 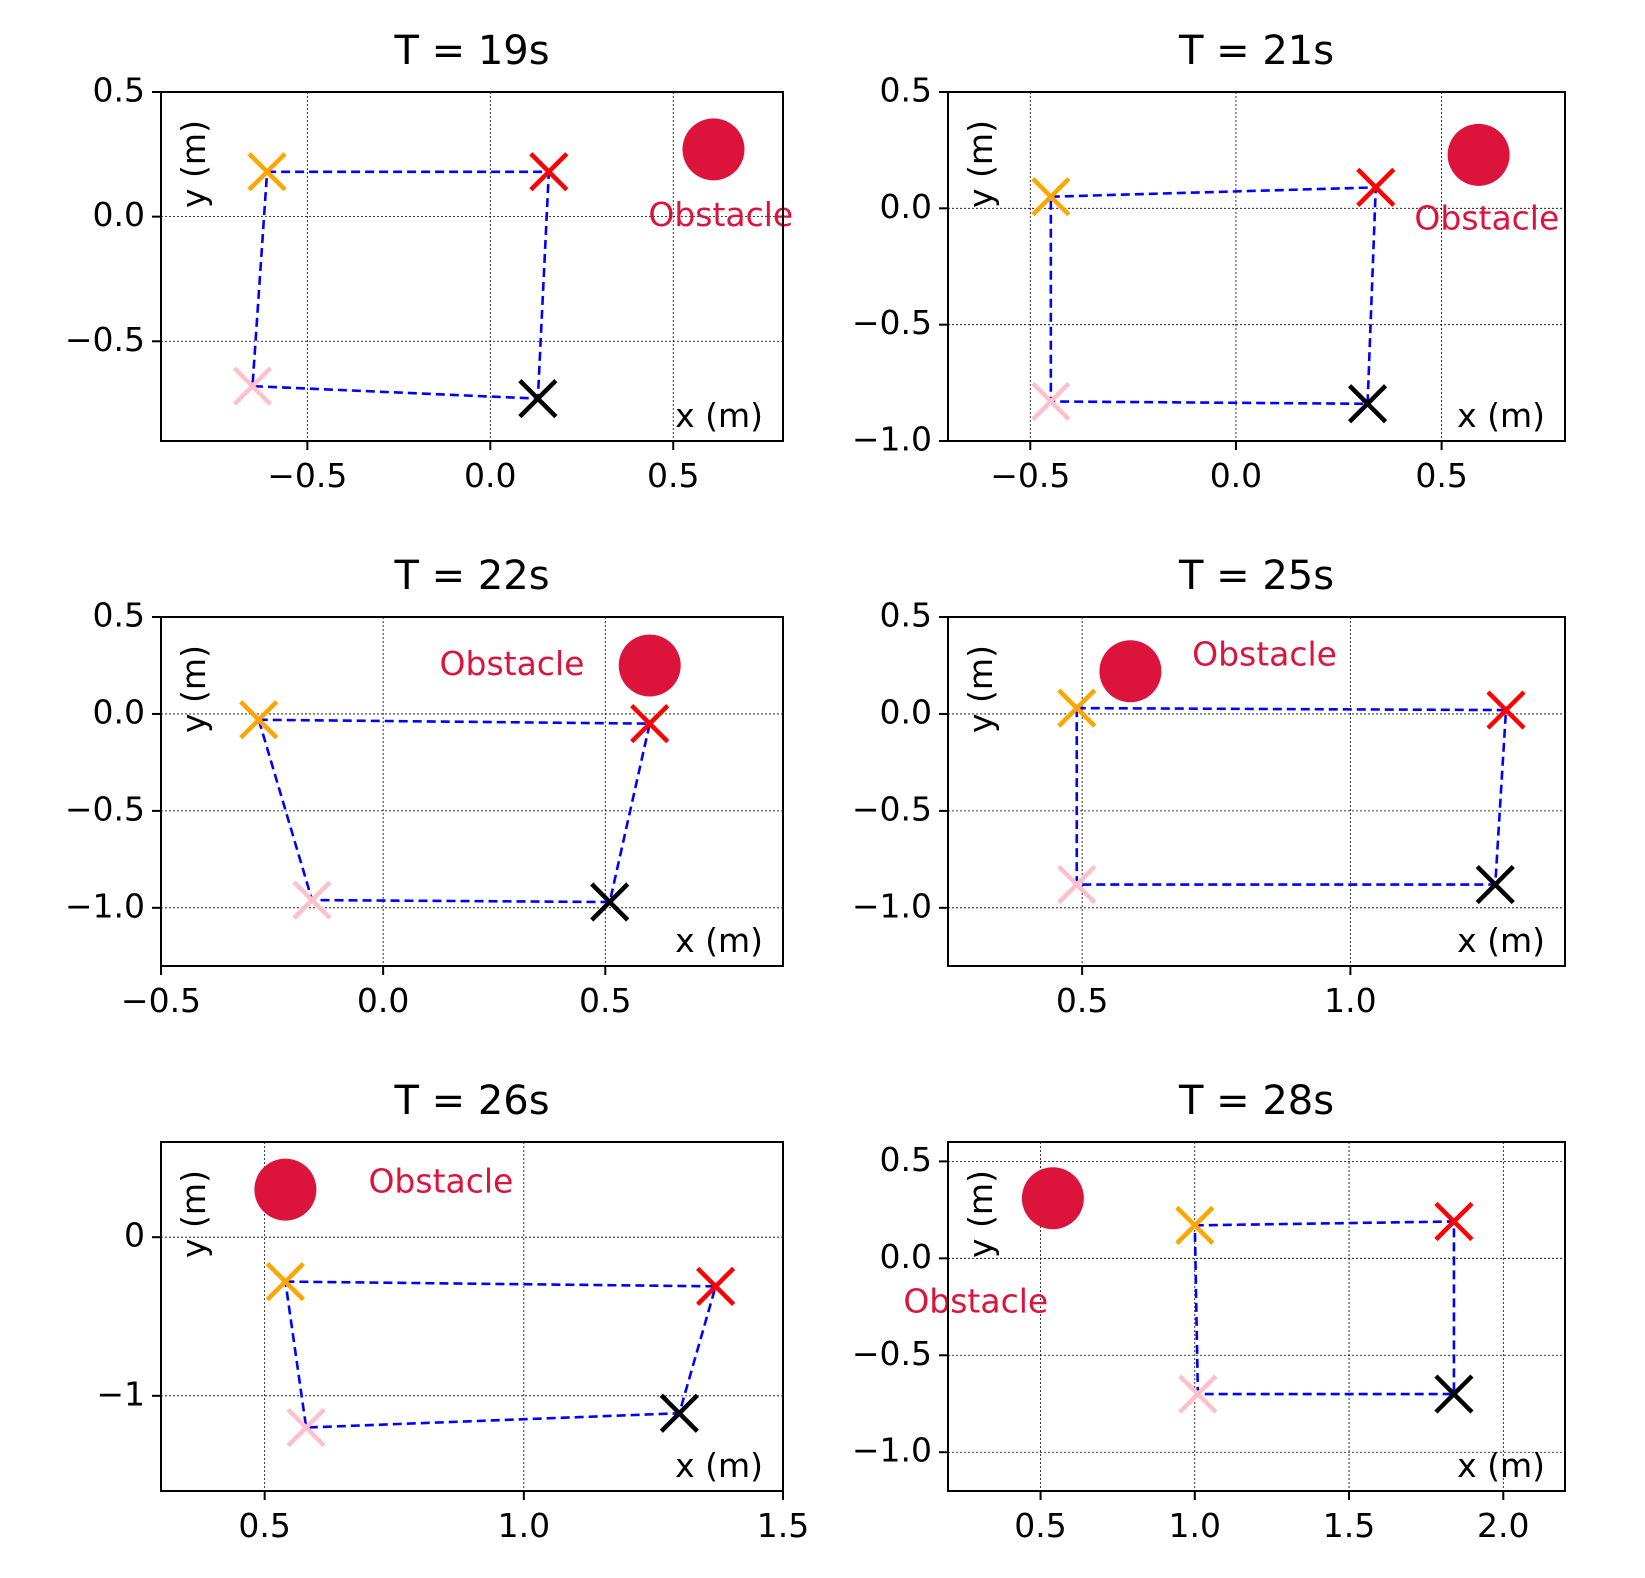 What do you see at coordinates (1503, 1525) in the screenshot?
I see `x-tick-label: 2.0` at bounding box center [1503, 1525].